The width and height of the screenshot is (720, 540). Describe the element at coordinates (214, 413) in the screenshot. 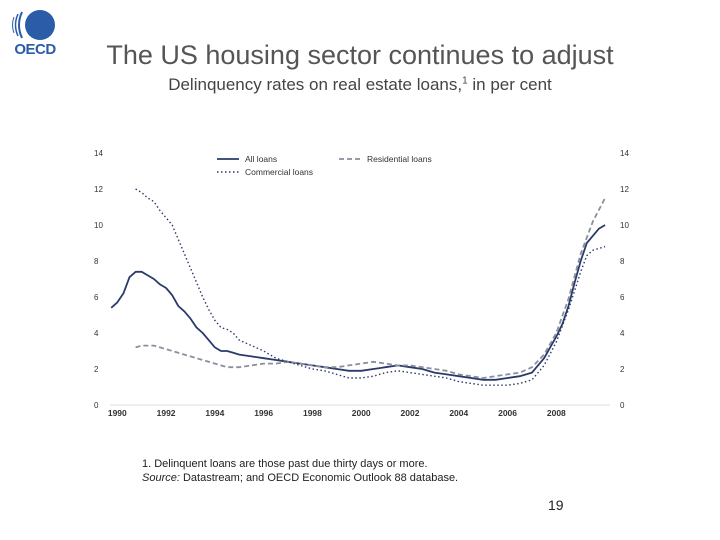

I see `x-tick-label: 1994` at that location.